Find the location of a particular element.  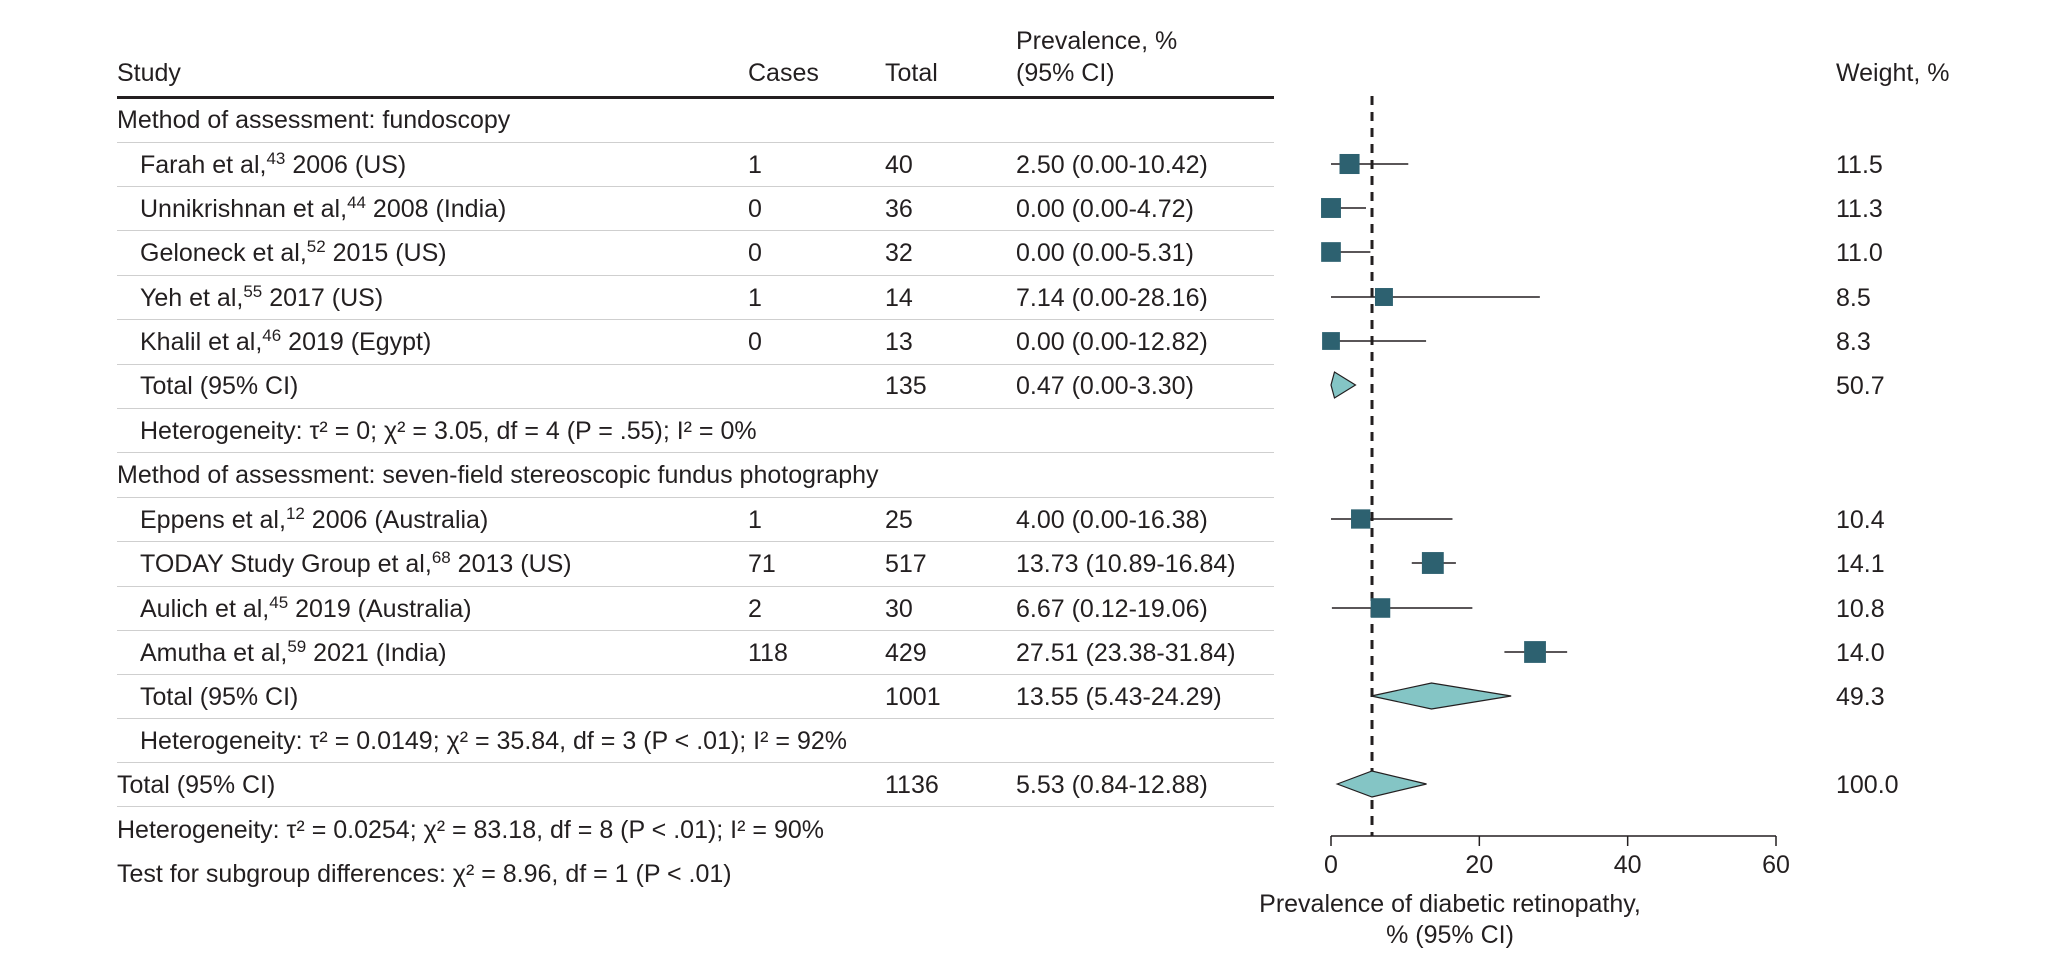

study-prevalence: 0.00 (0.00-5.31) is located at coordinates (1105, 253).